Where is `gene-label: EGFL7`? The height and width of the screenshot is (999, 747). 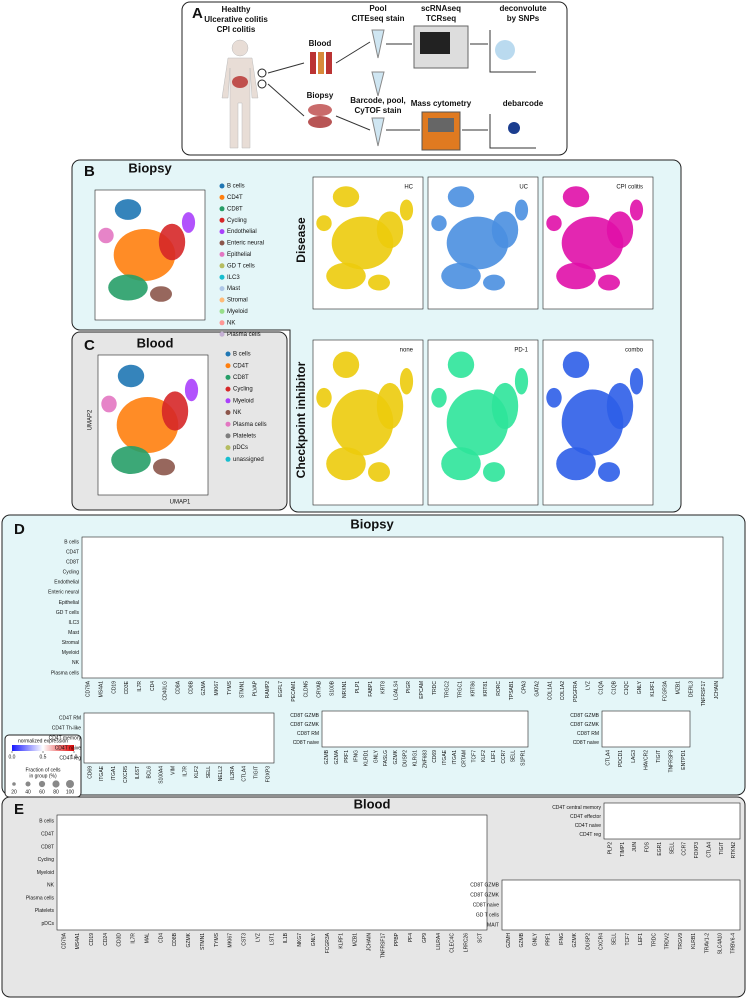
gene-label: EGFL7 is located at coordinates (281, 689).